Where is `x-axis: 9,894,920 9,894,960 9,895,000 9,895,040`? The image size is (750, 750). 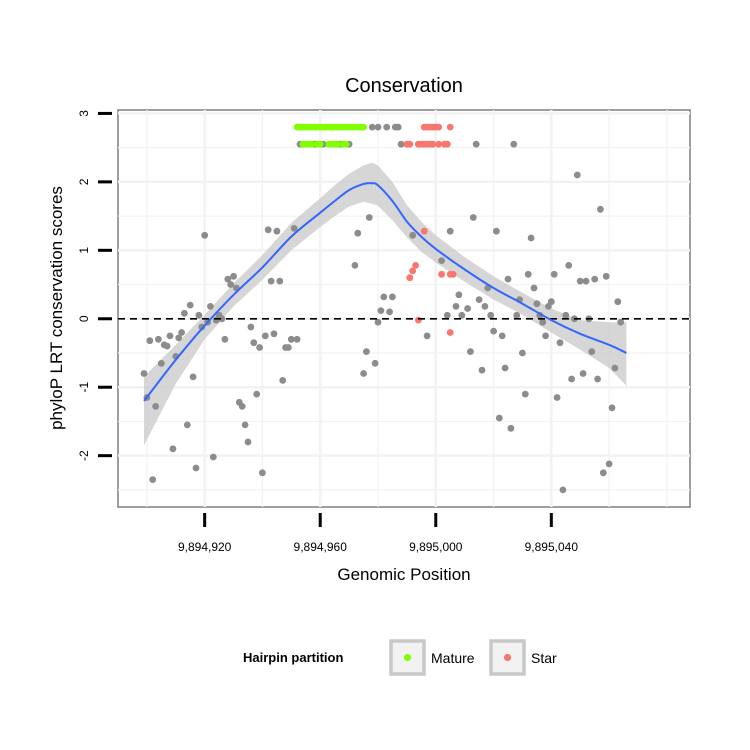 x-axis: 9,894,920 9,894,960 9,895,000 9,895,040 is located at coordinates (378, 533).